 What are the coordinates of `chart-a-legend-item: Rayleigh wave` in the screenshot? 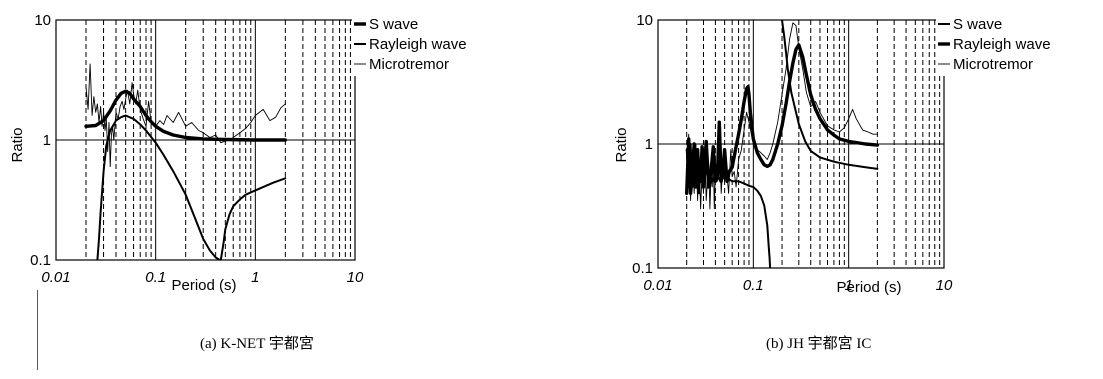 It's located at (418, 44).